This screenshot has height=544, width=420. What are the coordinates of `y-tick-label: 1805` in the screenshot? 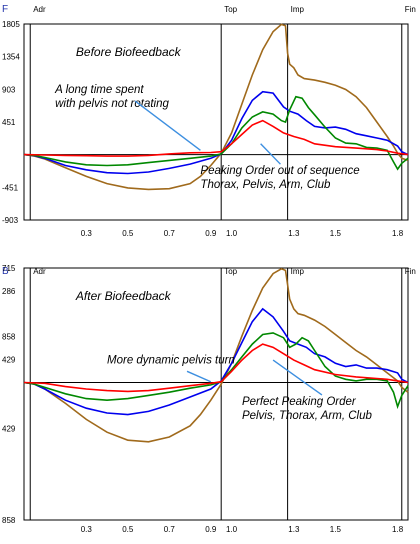 It's located at (11, 24).